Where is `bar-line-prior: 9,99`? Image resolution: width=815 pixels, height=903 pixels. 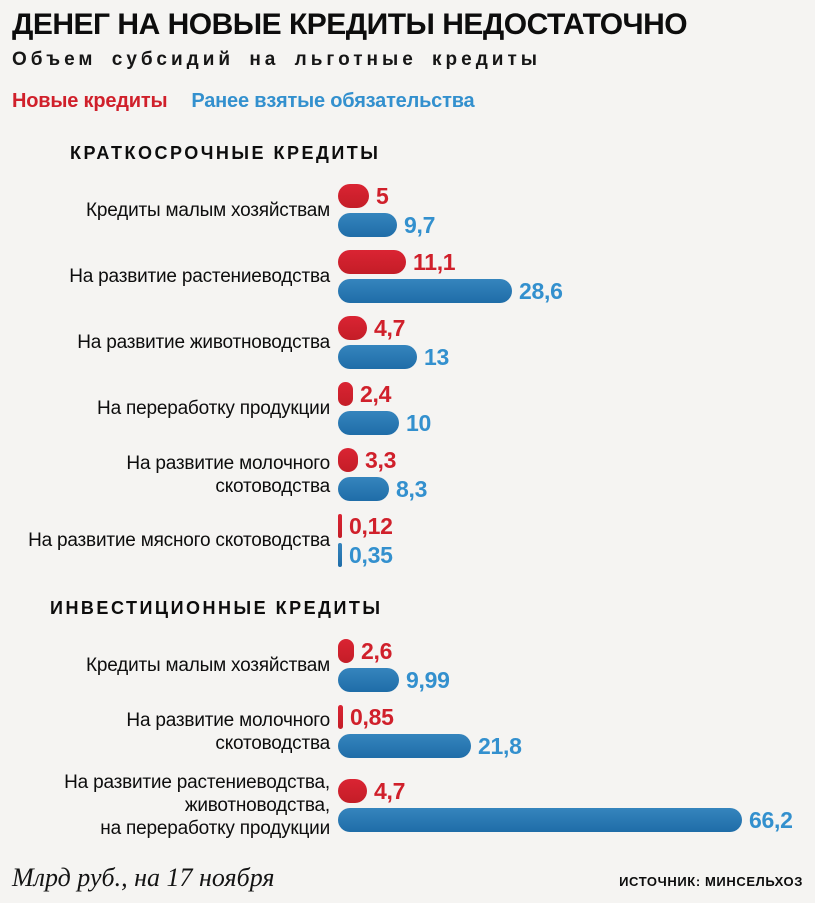 bar-line-prior: 9,99 is located at coordinates (570, 680).